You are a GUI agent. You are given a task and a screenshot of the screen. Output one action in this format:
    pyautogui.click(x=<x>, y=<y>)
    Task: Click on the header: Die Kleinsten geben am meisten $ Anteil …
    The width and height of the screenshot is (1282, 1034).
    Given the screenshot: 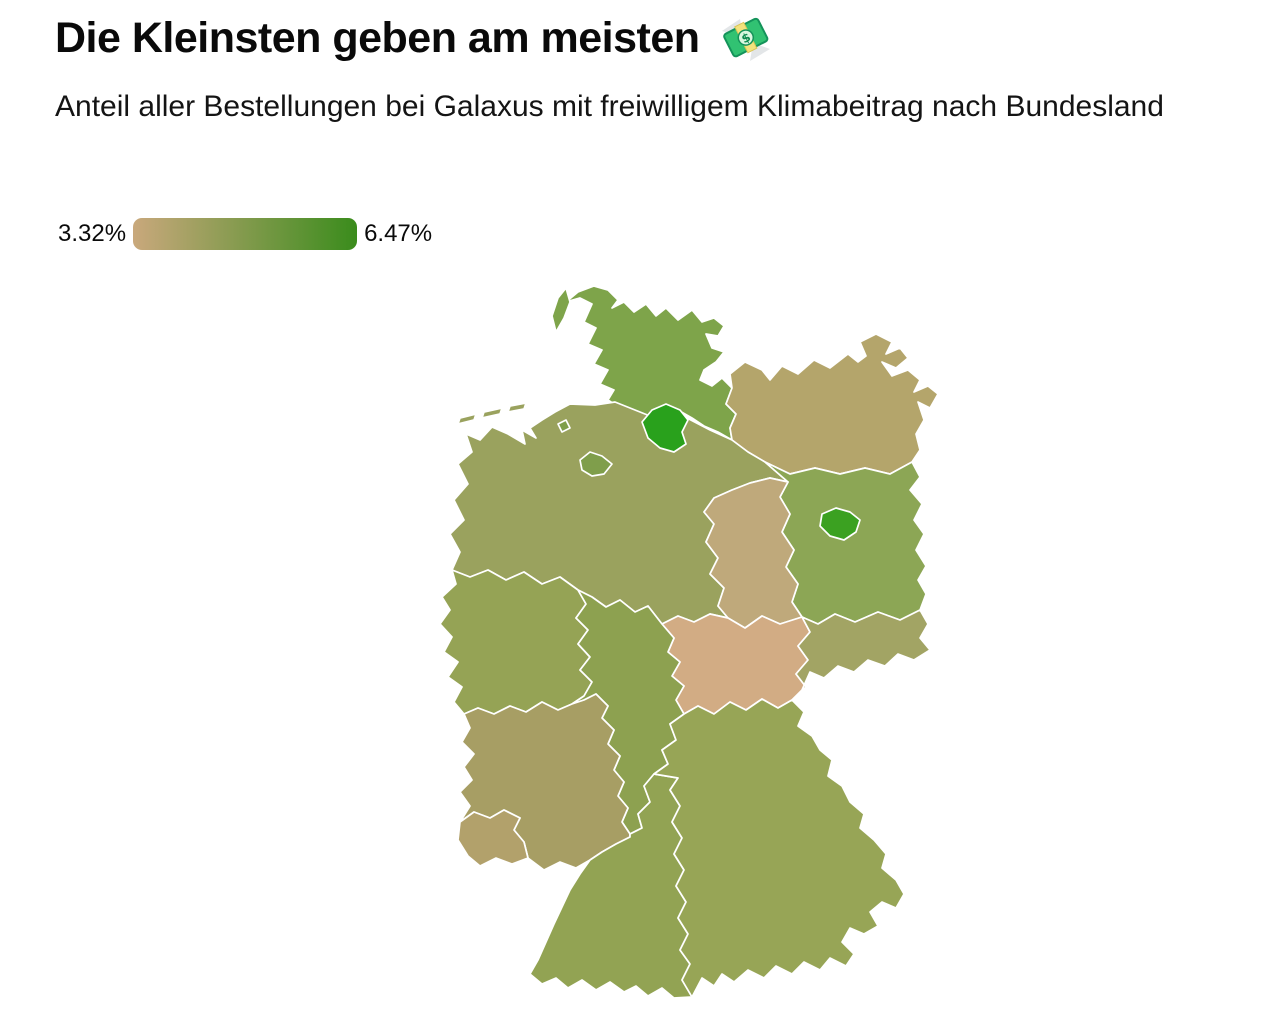 What is the action you would take?
    pyautogui.click(x=645, y=71)
    